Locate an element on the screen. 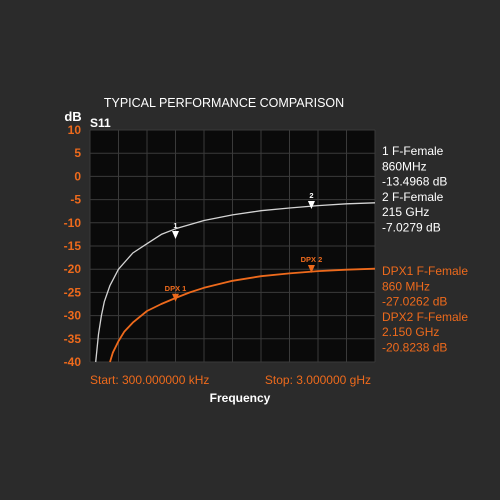 Image resolution: width=500 pixels, height=500 pixels. chart-title: TYPICAL PERFORMANCE COMPARISON is located at coordinates (224, 103).